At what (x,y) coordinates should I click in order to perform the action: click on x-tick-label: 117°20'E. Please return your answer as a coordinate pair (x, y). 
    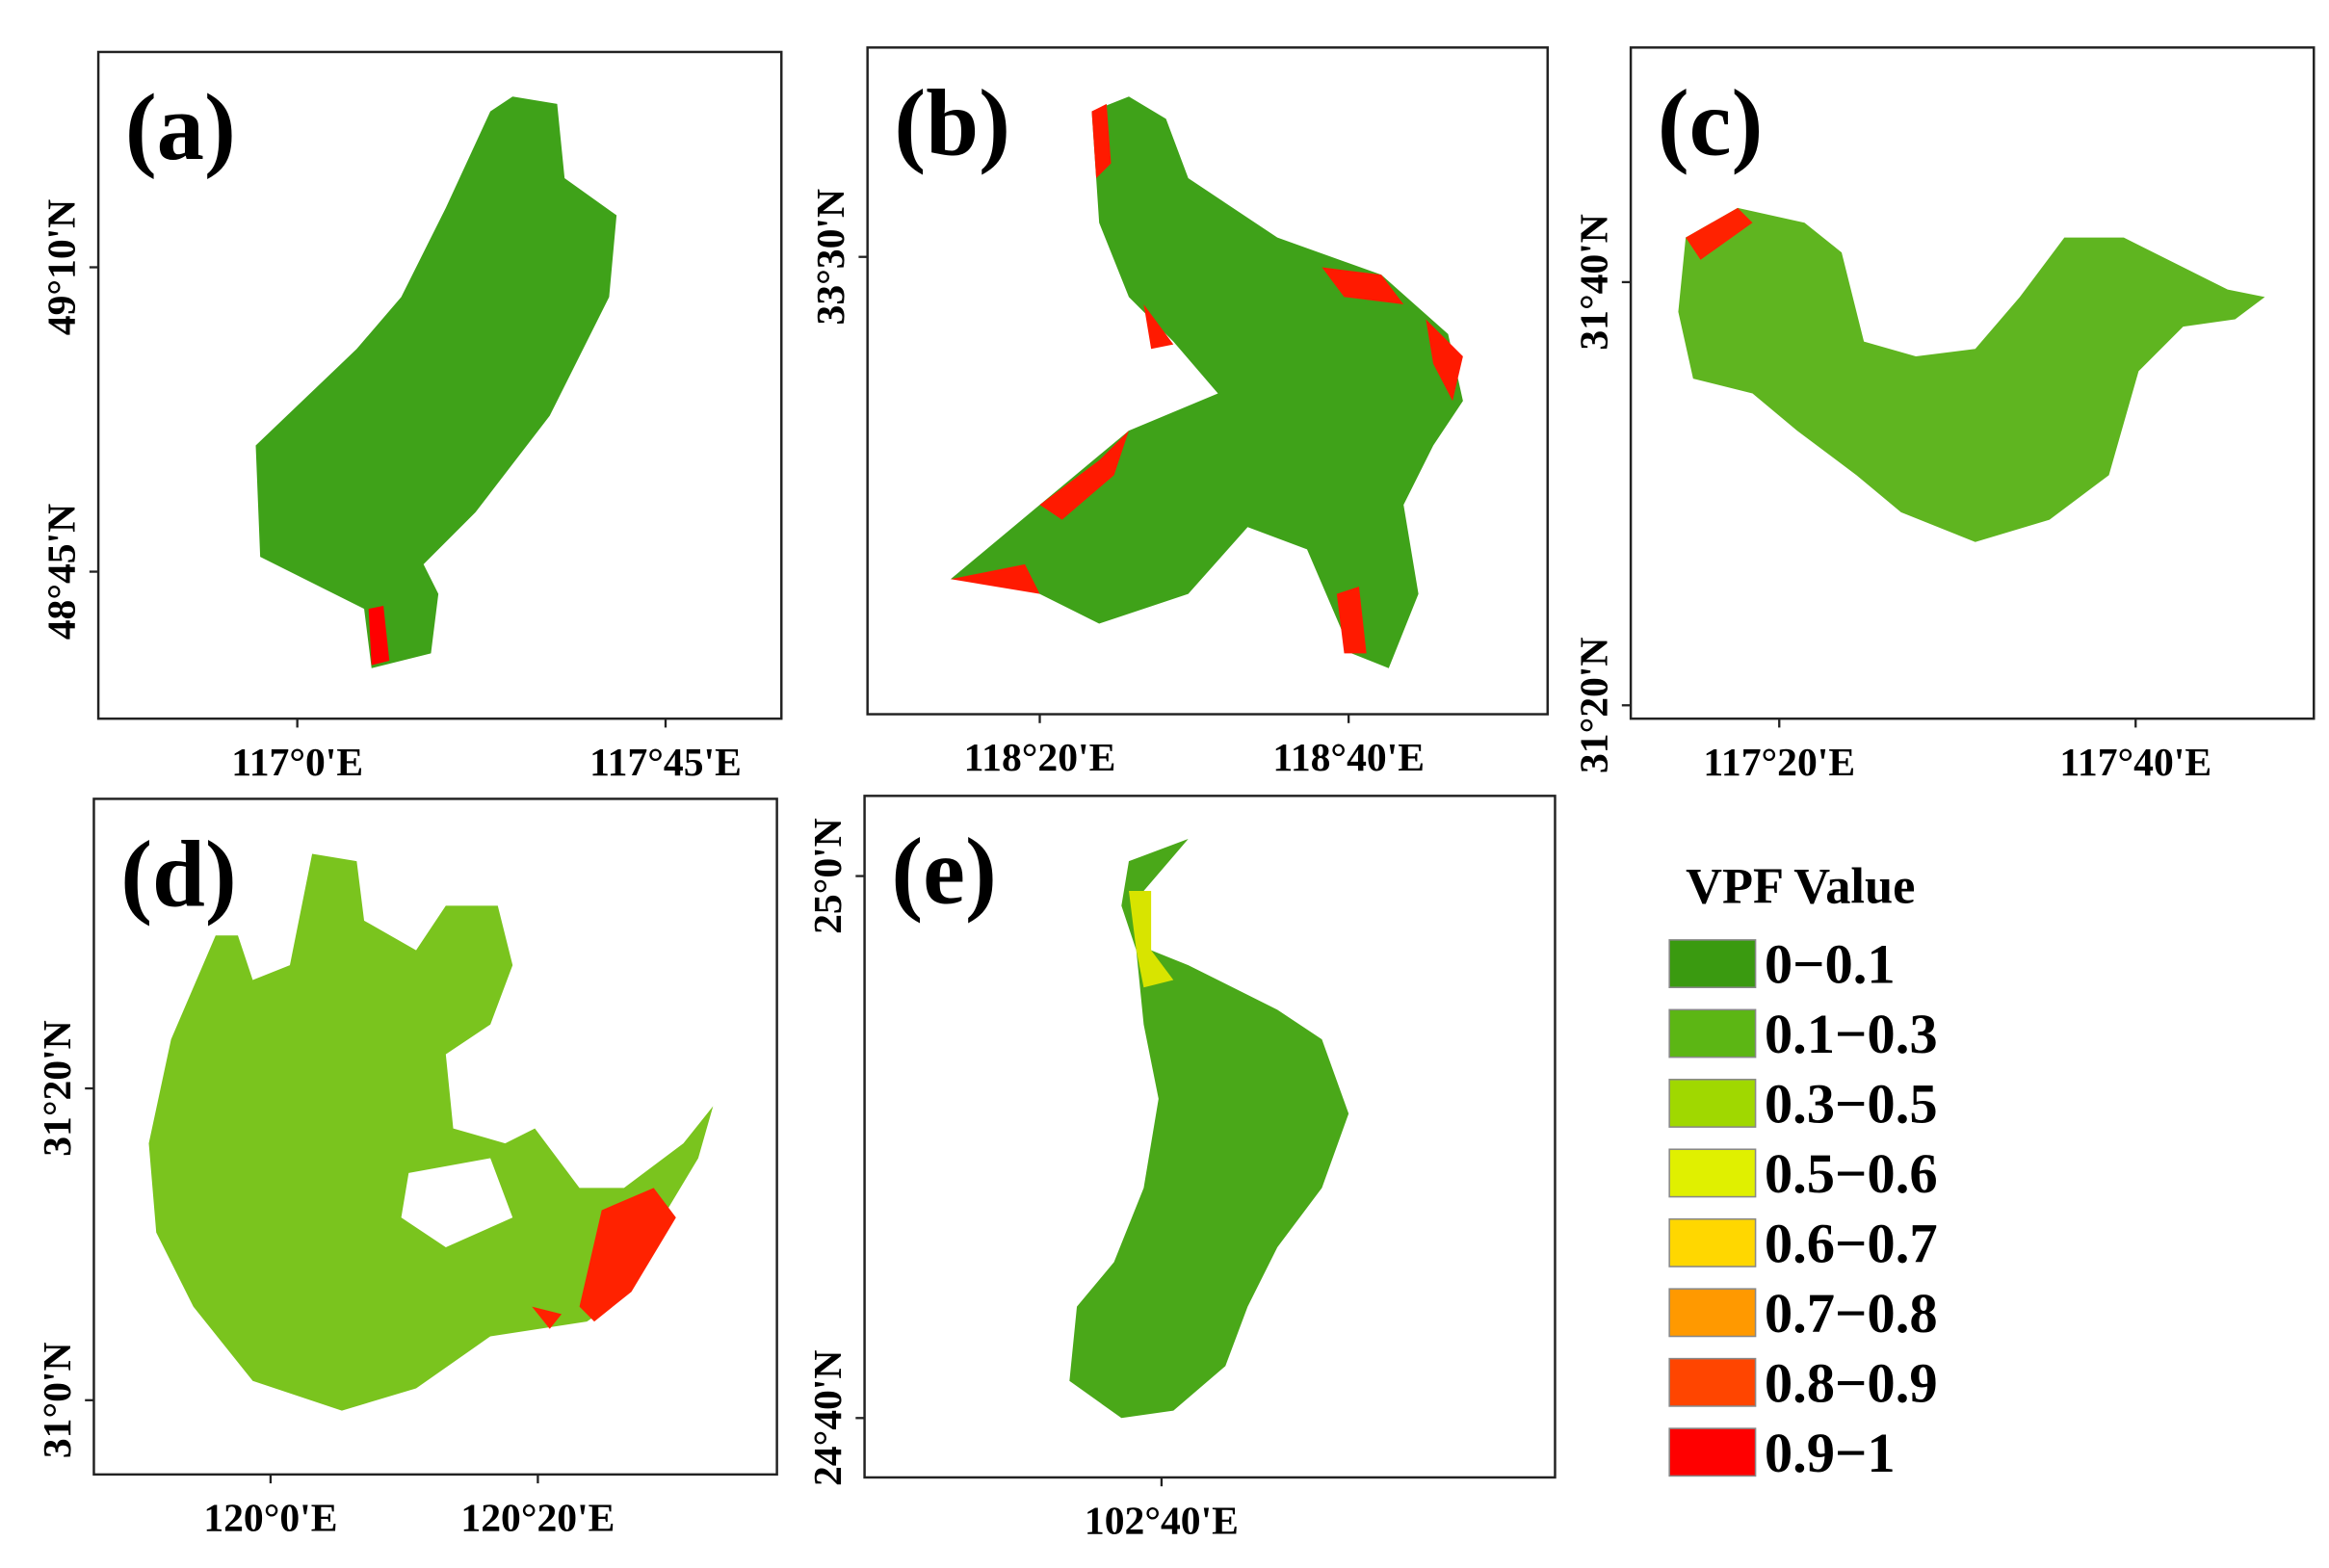
    Looking at the image, I should click on (1779, 763).